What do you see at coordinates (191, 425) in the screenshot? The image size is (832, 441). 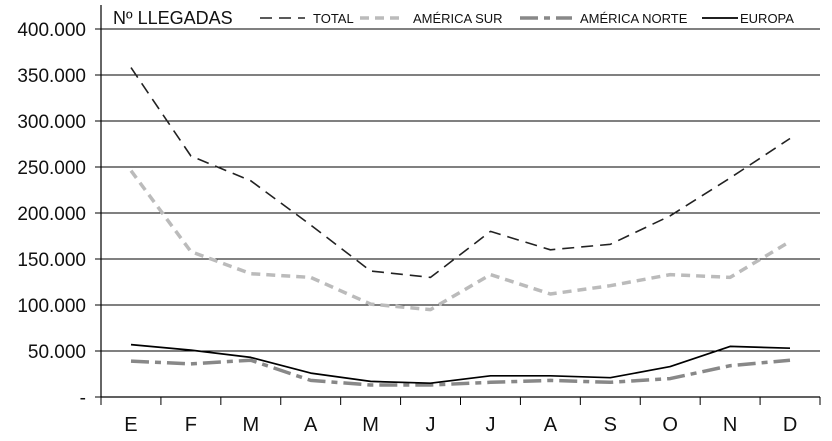 I see `x-tick-label: F` at bounding box center [191, 425].